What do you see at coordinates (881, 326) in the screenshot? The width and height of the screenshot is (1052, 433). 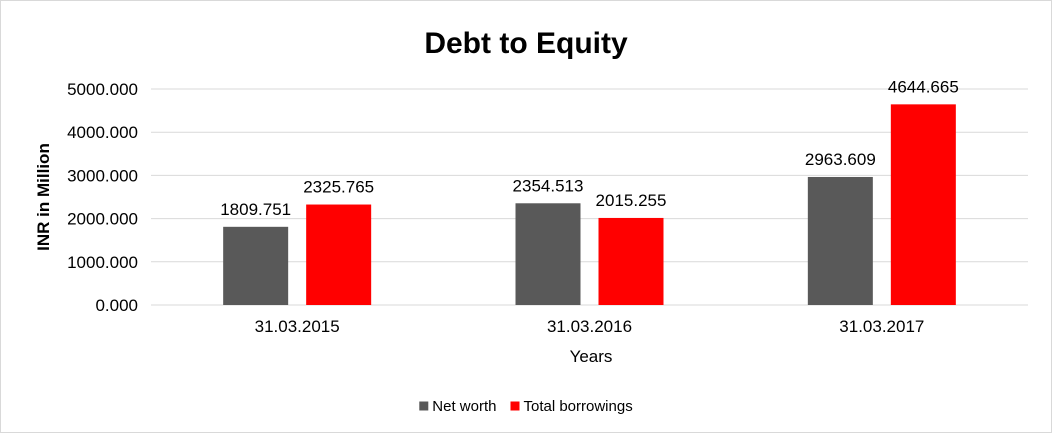 I see `x-tick-label: 31.03.2017` at bounding box center [881, 326].